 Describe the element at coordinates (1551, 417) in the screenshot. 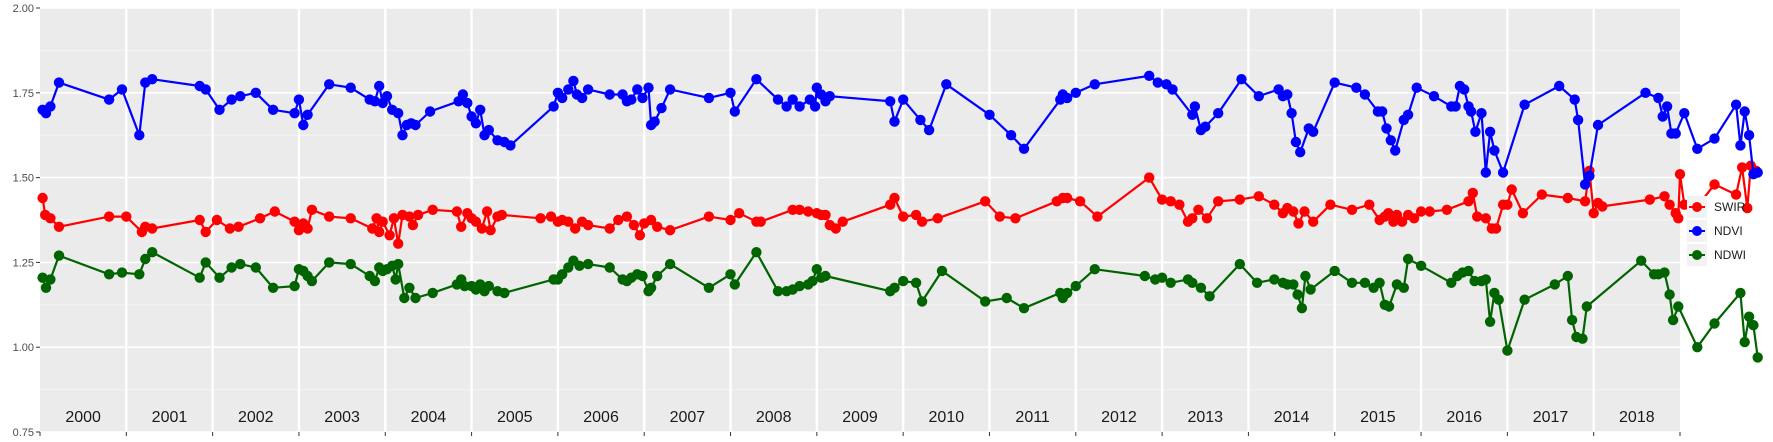

I see `year-label: 2017` at that location.